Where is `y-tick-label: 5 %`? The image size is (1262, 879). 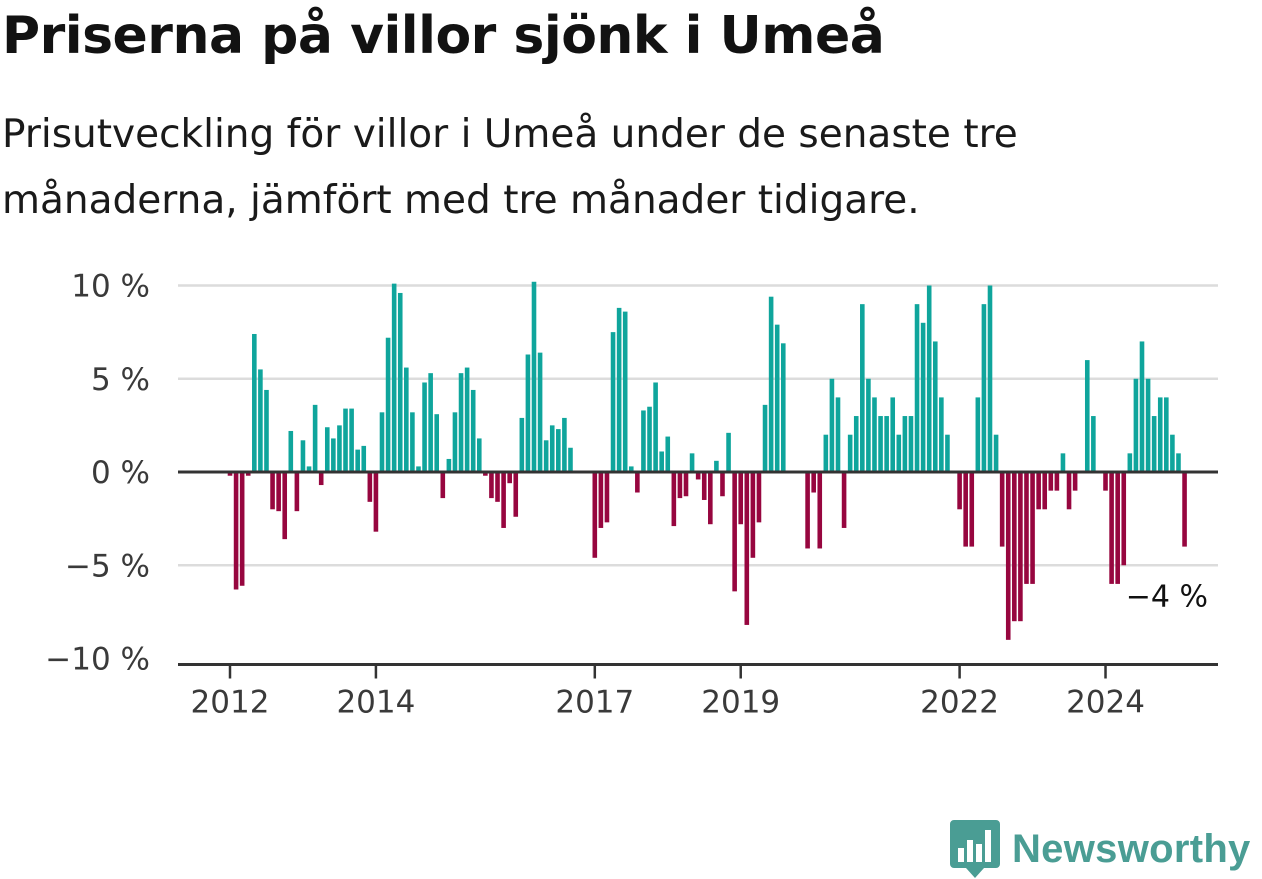 y-tick-label: 5 % is located at coordinates (120, 380).